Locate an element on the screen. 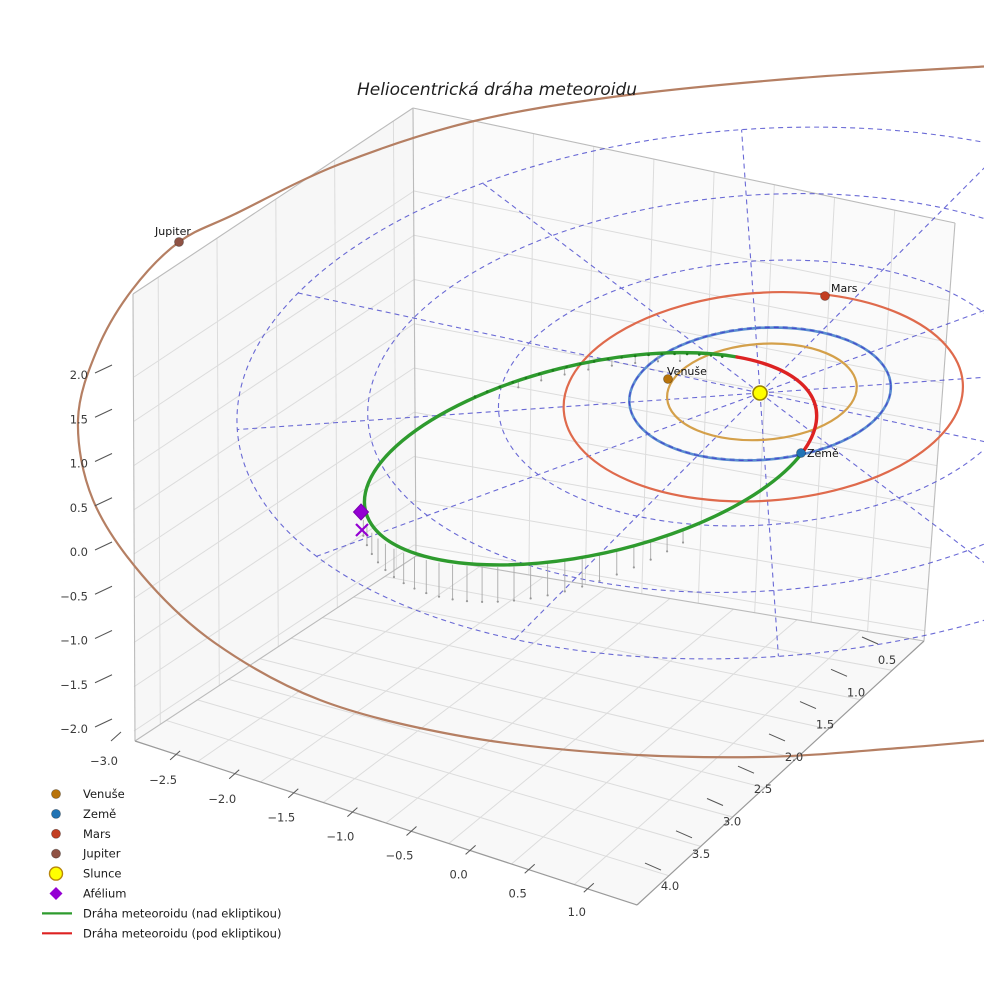  x-axis-tick-label: −1.0 is located at coordinates (340, 837).